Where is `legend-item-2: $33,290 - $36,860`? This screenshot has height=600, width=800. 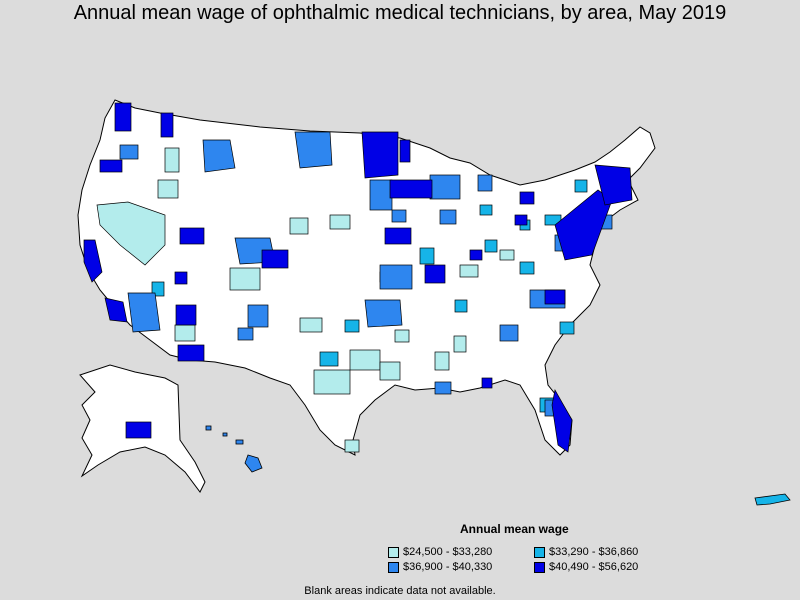
legend-item-2: $33,290 - $36,860 is located at coordinates (586, 552).